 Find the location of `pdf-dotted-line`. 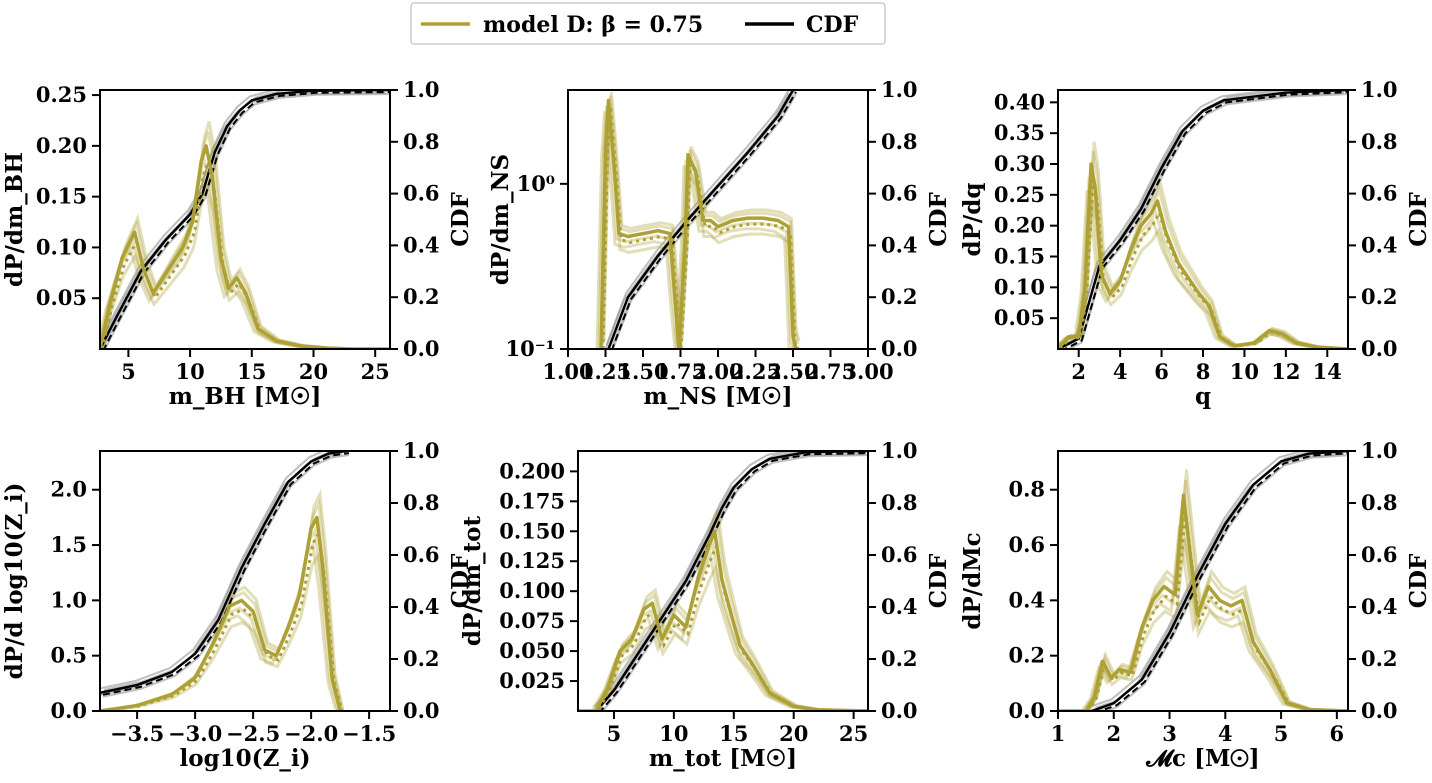

pdf-dotted-line is located at coordinates (245, 252).